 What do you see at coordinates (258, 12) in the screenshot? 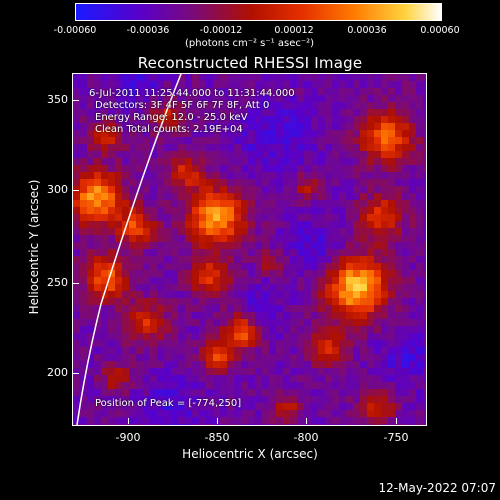
I see `colorbar` at bounding box center [258, 12].